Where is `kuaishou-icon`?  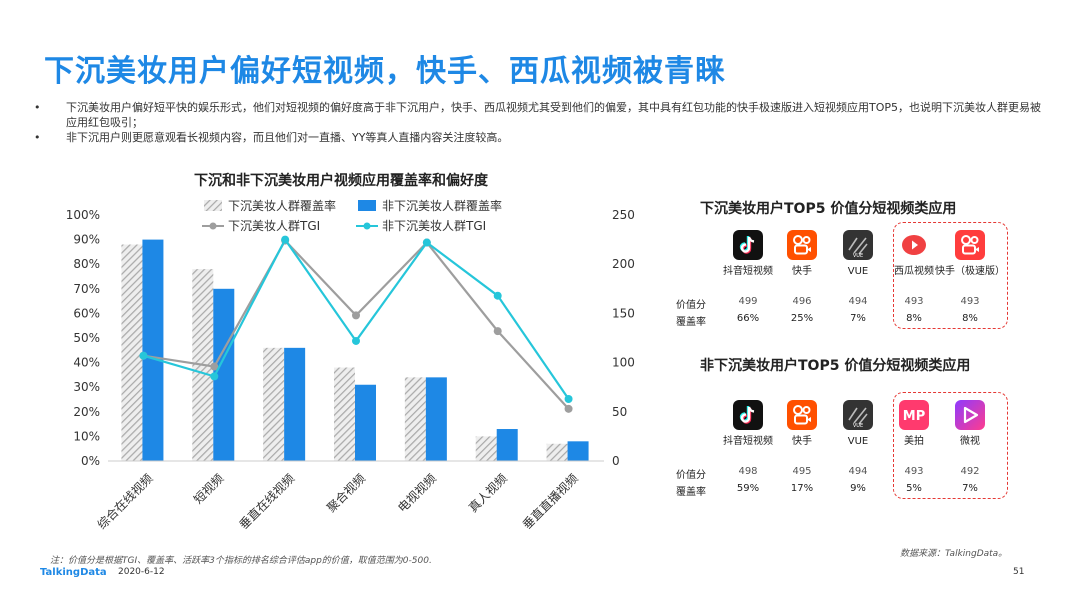 kuaishou-icon is located at coordinates (802, 245).